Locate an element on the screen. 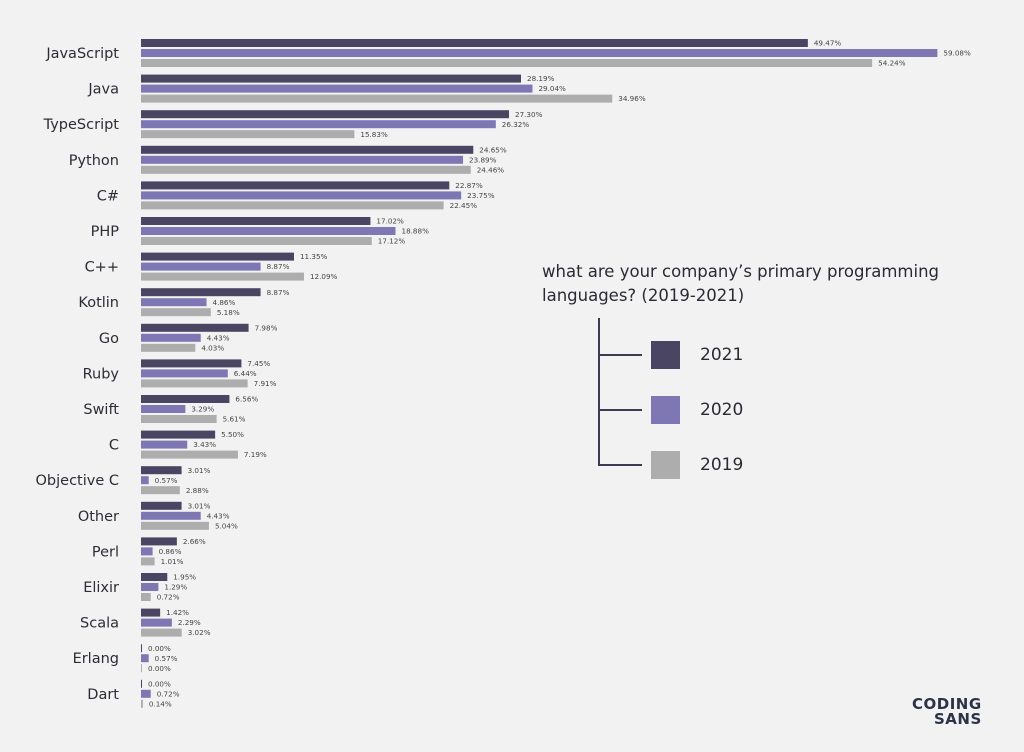  value-label-erlang-2020: 0.57% is located at coordinates (166, 658).